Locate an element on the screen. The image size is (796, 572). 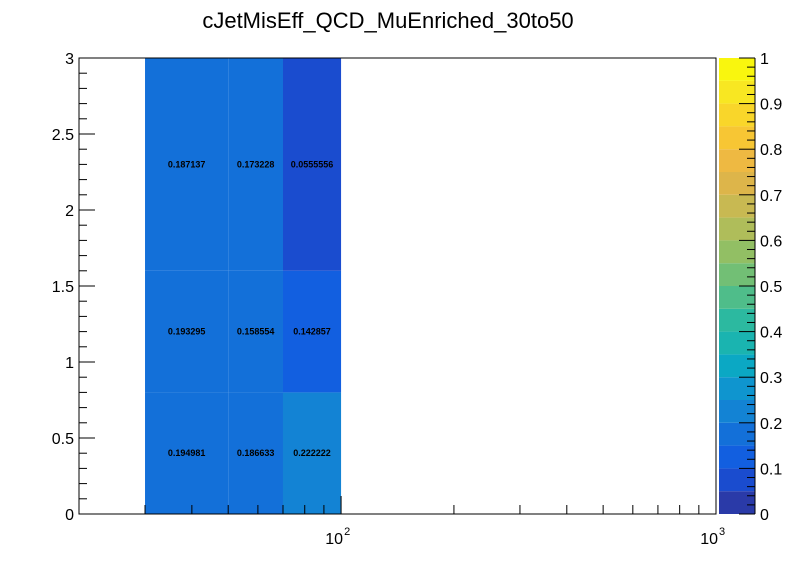
x-tick-exponent: 2 is located at coordinates (347, 532).